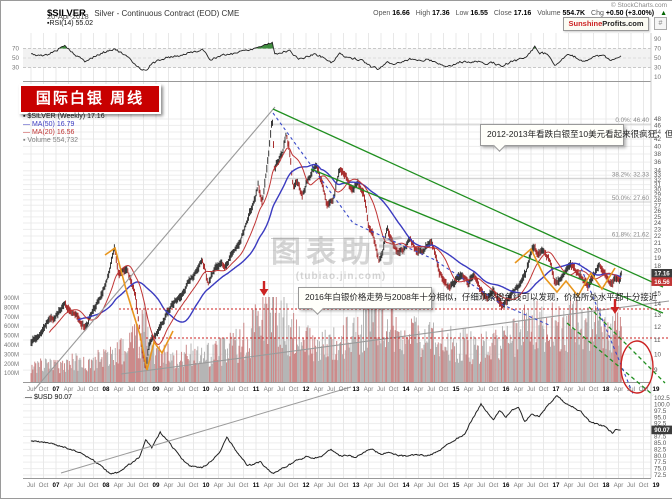  Describe the element at coordinates (574, 13) in the screenshot. I see `volume-value: 554.7K` at that location.